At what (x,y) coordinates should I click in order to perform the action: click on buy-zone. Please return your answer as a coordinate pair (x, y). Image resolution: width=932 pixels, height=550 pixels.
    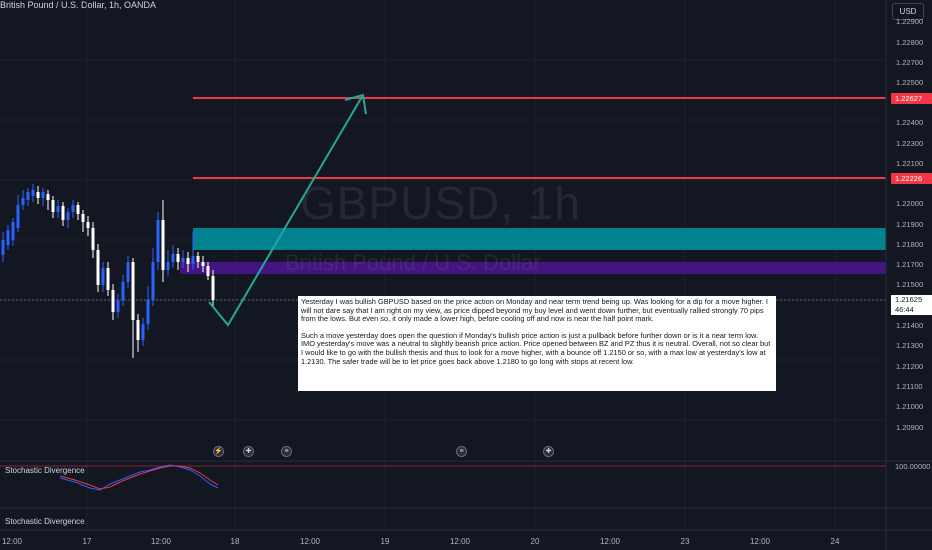
    Looking at the image, I should click on (539, 239).